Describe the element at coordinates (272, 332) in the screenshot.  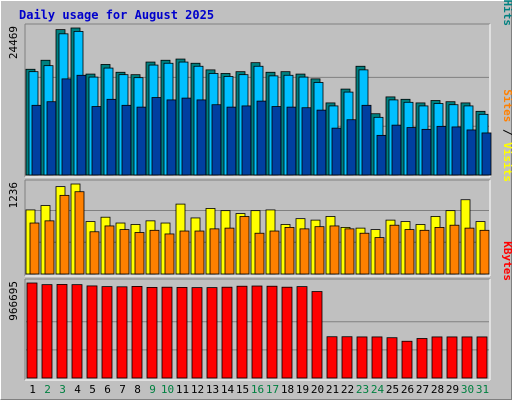
I see `bottom-bar-kbytes-day17` at that location.